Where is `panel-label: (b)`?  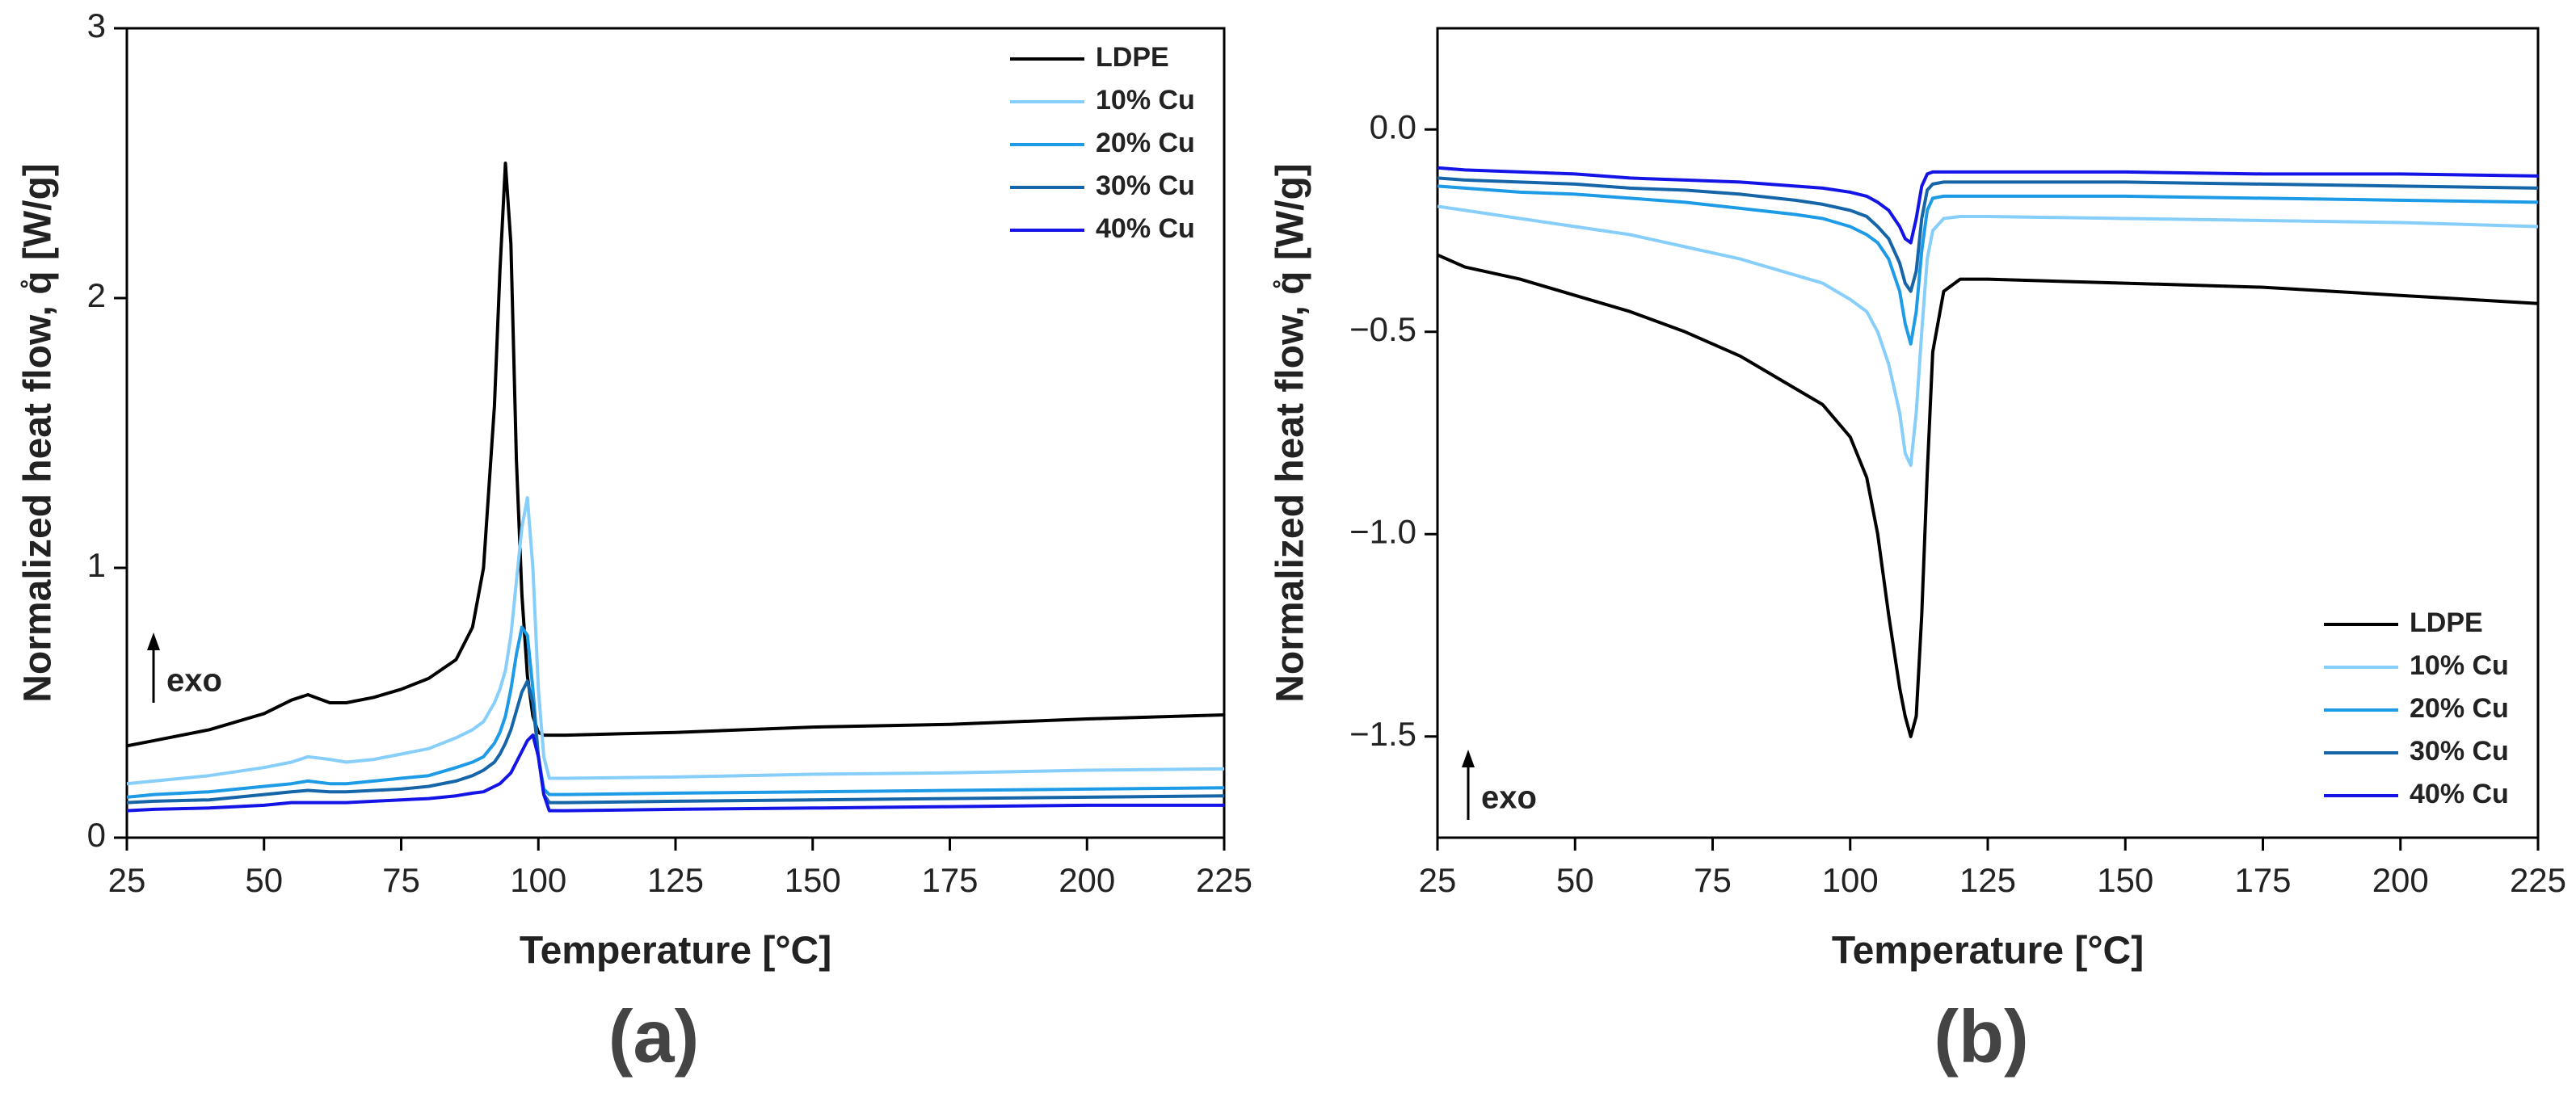
panel-label: (b) is located at coordinates (1981, 1036).